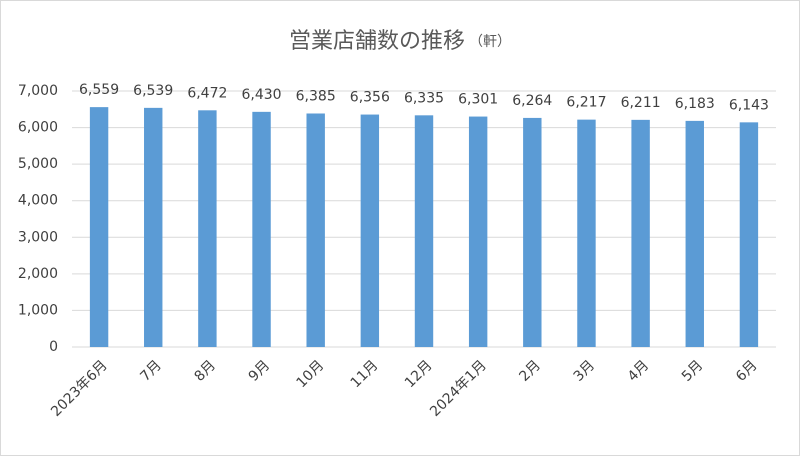 This screenshot has width=800, height=456. I want to click on y-tick-label: 4,000, so click(38, 201).